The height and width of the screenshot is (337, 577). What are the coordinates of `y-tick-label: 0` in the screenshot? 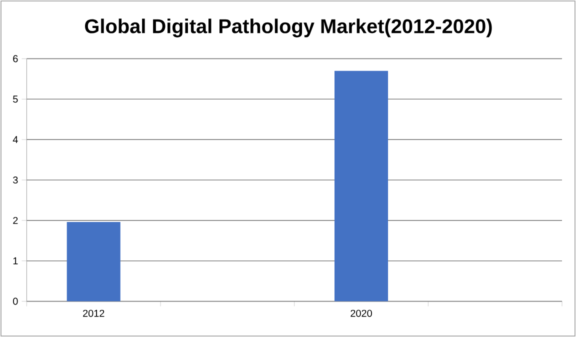 It's located at (15, 301).